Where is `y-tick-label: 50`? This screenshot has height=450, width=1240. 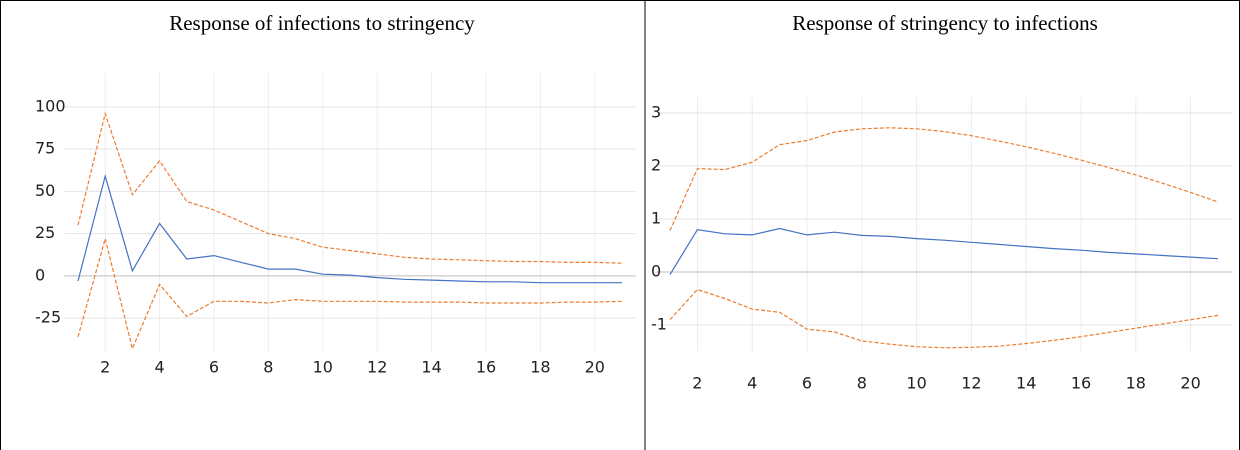
y-tick-label: 50 is located at coordinates (45, 190).